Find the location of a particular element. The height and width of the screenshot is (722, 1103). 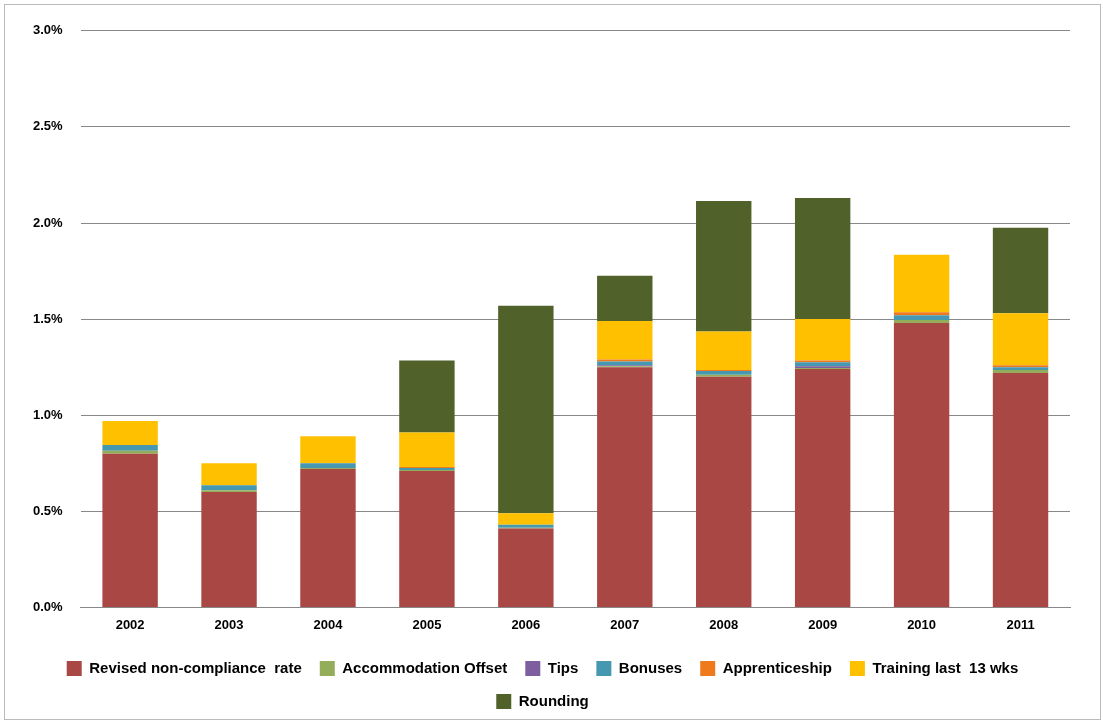

y-tick-label: 1.0% is located at coordinates (48, 414).